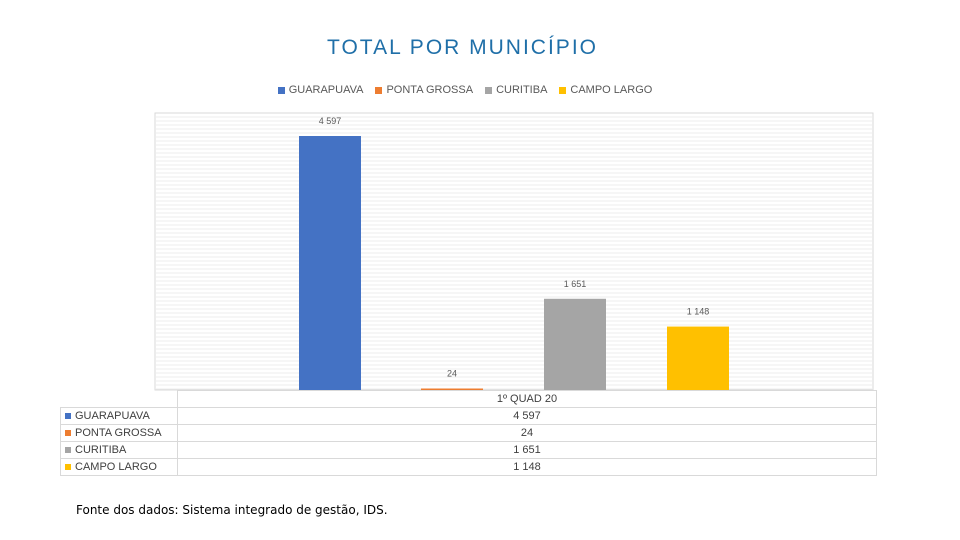 The width and height of the screenshot is (960, 540). Describe the element at coordinates (68, 433) in the screenshot. I see `data-table-swatch-ponta-grossa` at that location.